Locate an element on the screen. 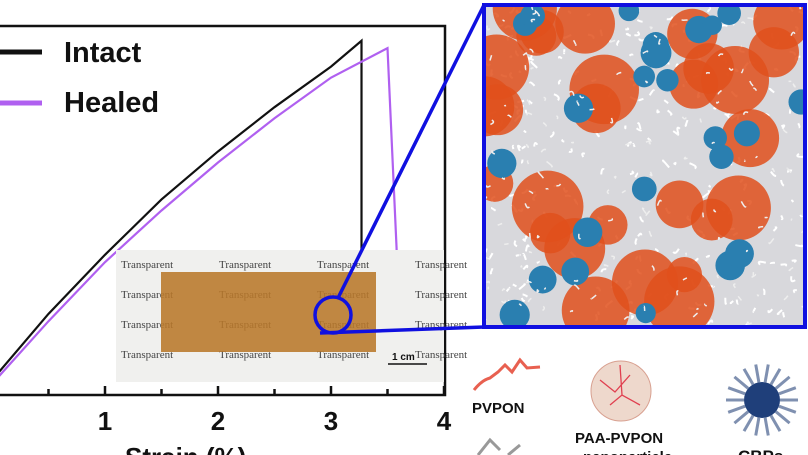 Image resolution: width=808 pixels, height=455 pixels. paa-pvpon-label: PAA-PVPON is located at coordinates (619, 438).